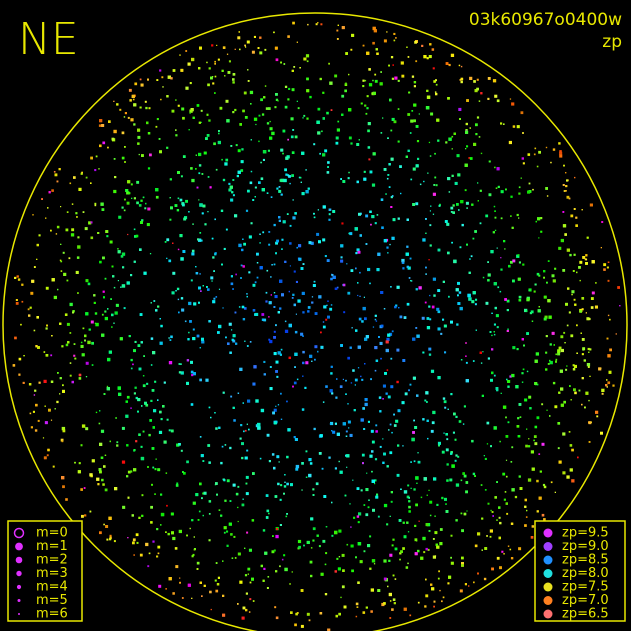 This screenshot has height=631, width=631. Describe the element at coordinates (548, 587) in the screenshot. I see `zp-symbol` at that location.